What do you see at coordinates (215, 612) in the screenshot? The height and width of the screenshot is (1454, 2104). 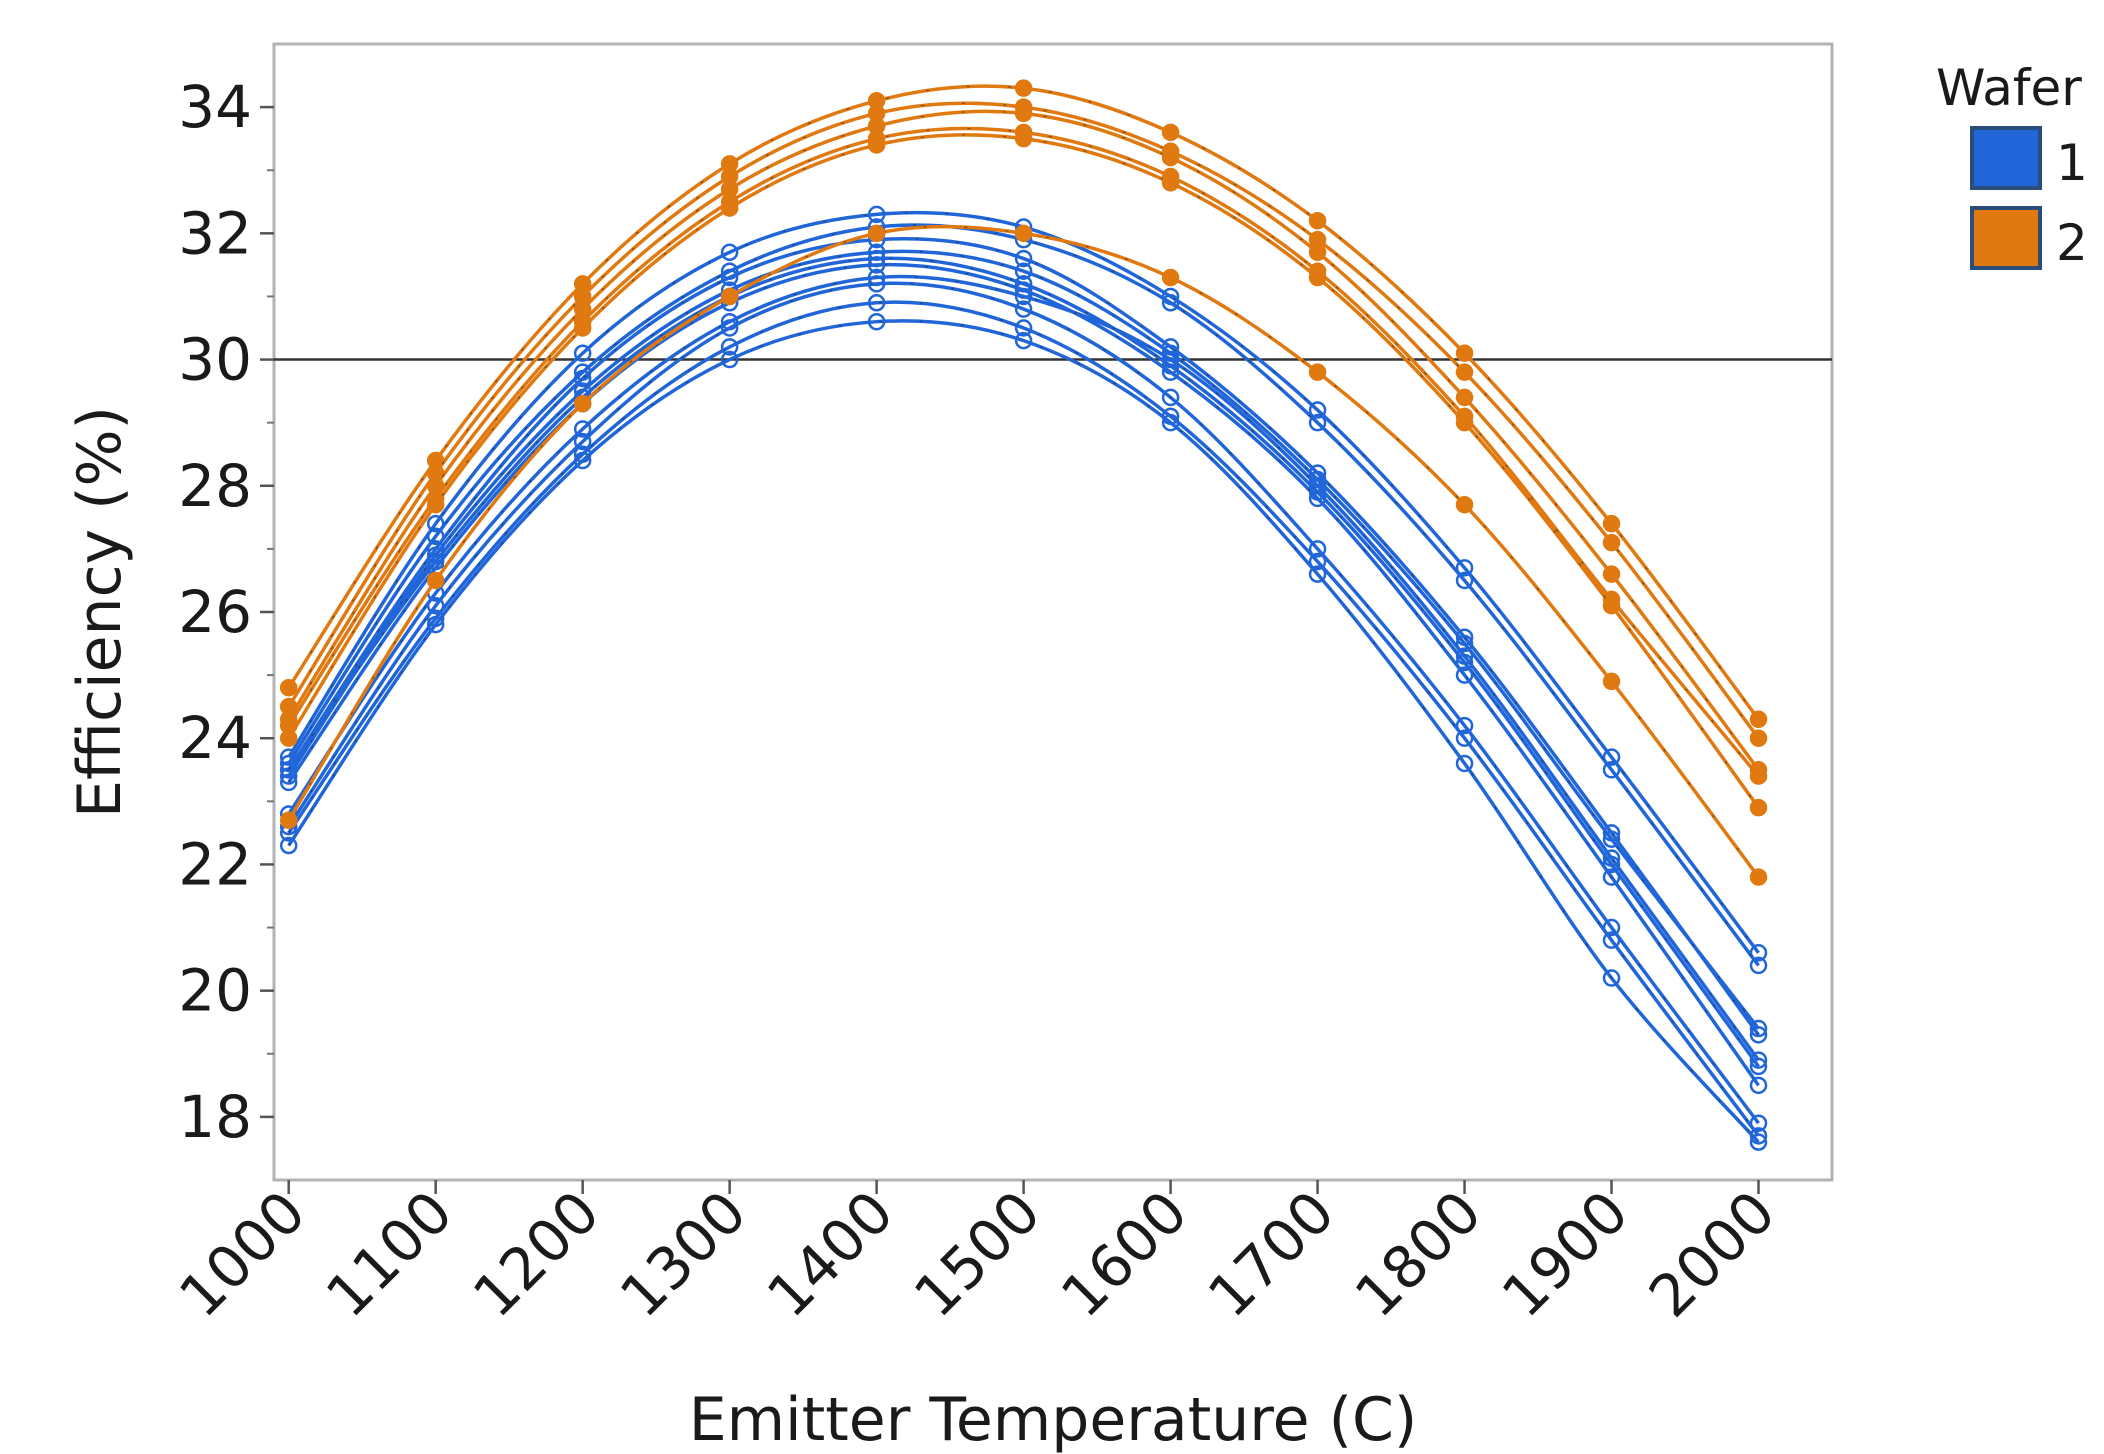 I see `y-tick-label: 26` at bounding box center [215, 612].